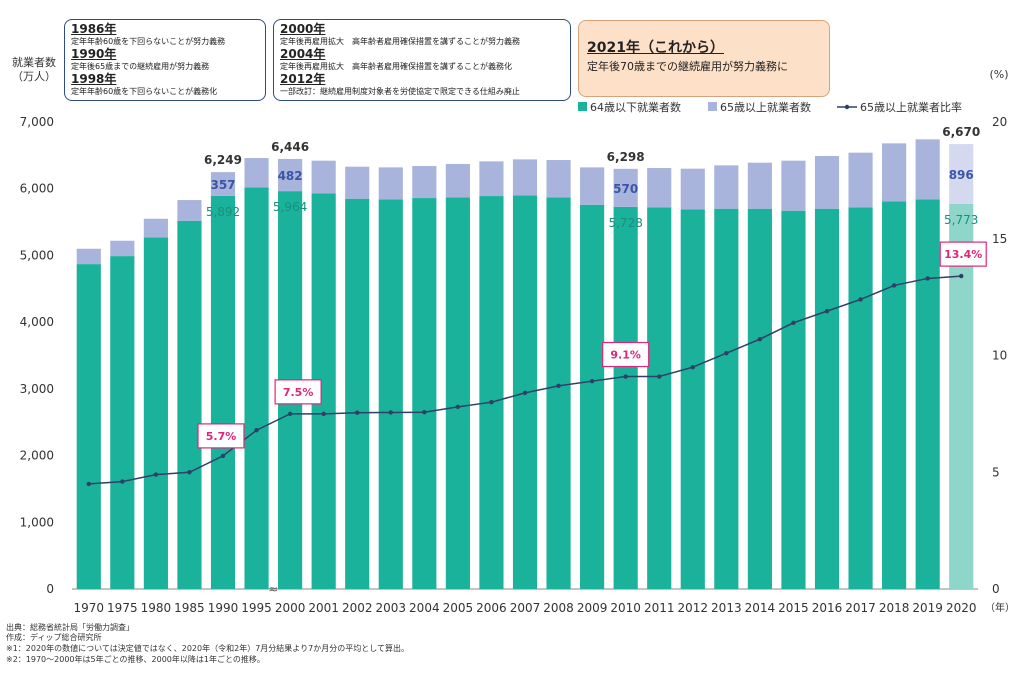  Describe the element at coordinates (525, 608) in the screenshot. I see `x-tick-label: 2007` at that location.